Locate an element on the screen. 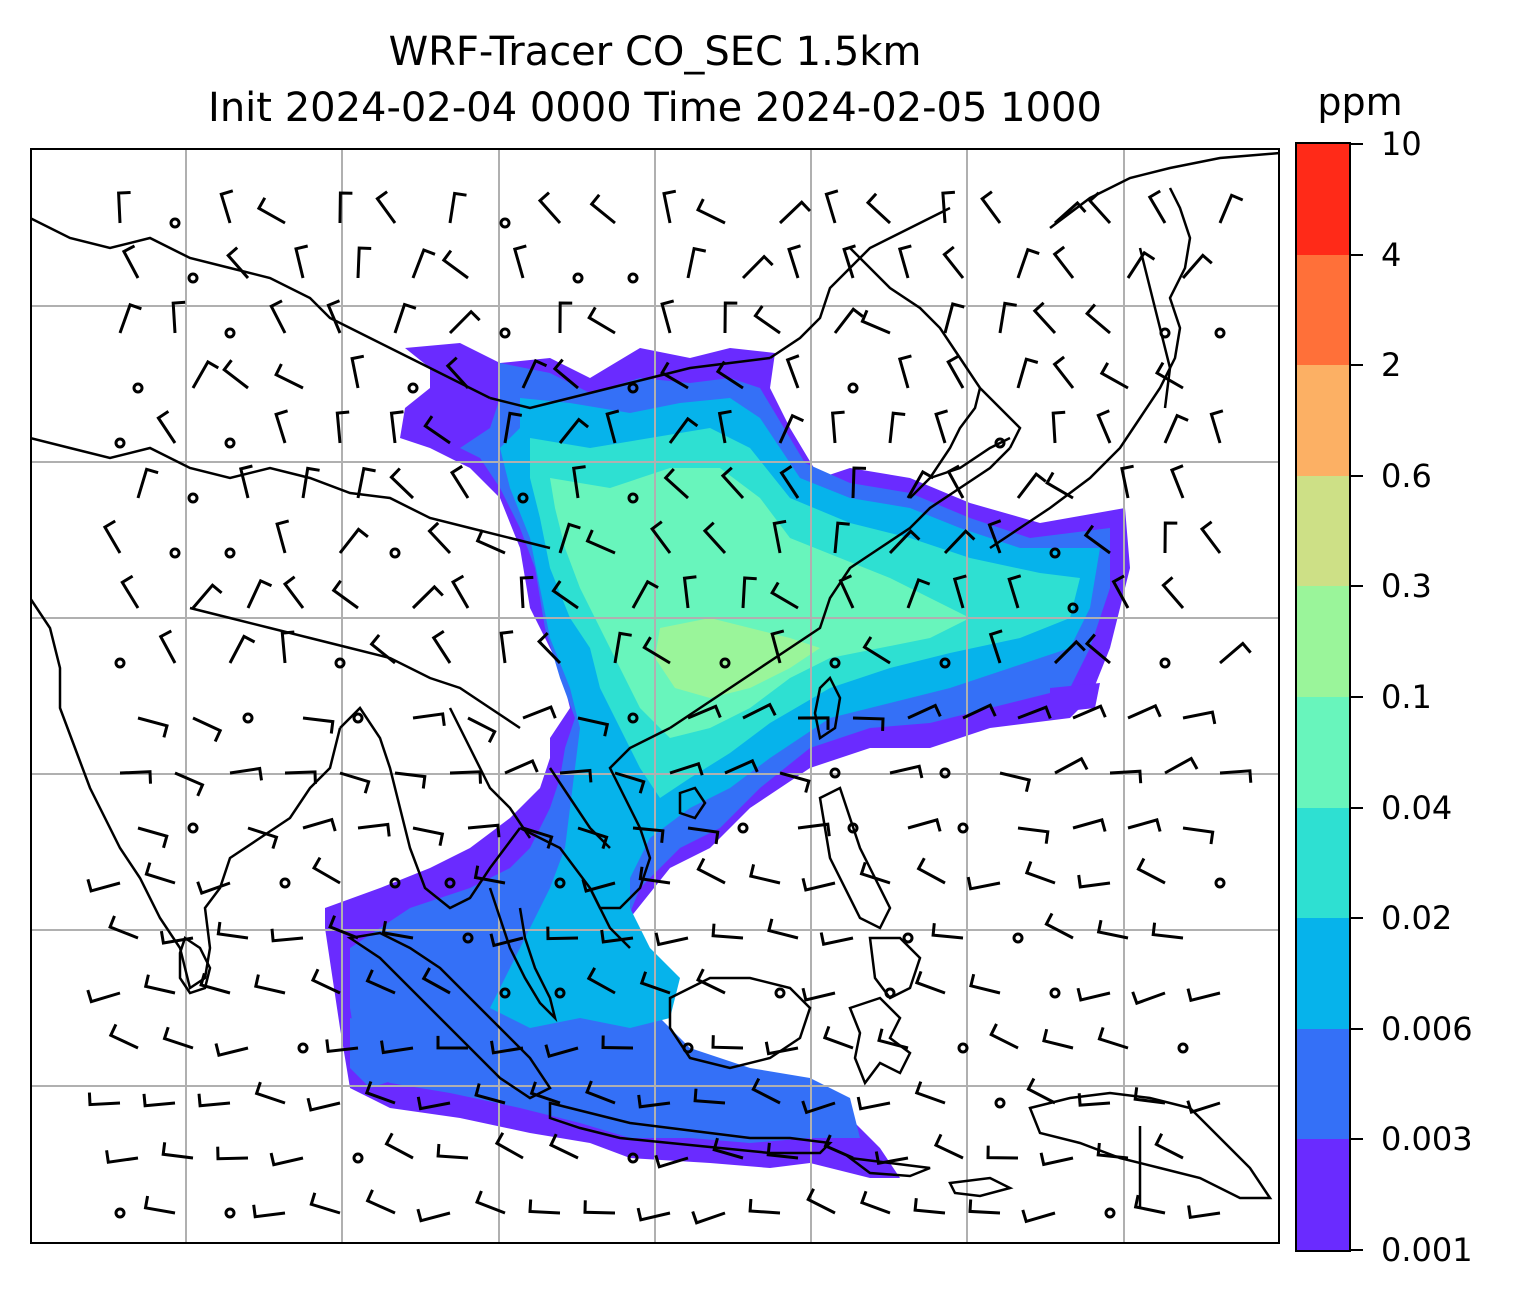  coastline-indochina is located at coordinates (595, 818).